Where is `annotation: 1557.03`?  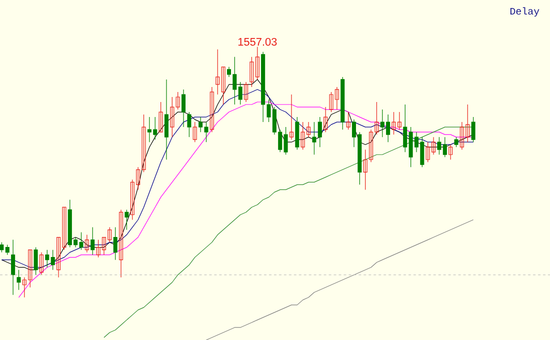 annotation: 1557.03 is located at coordinates (257, 42).